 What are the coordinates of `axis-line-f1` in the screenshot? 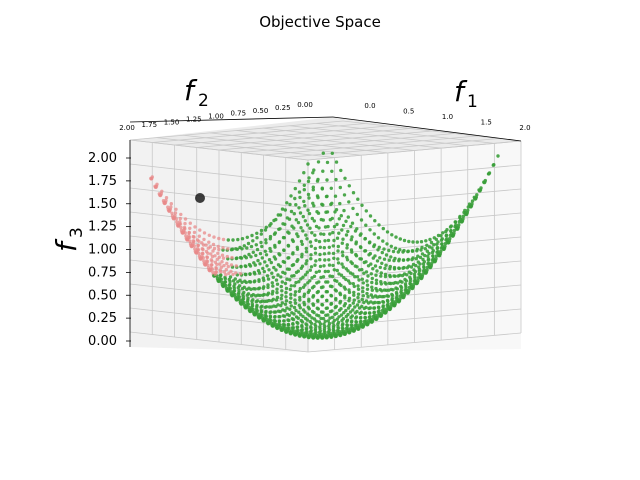 It's located at (427, 129).